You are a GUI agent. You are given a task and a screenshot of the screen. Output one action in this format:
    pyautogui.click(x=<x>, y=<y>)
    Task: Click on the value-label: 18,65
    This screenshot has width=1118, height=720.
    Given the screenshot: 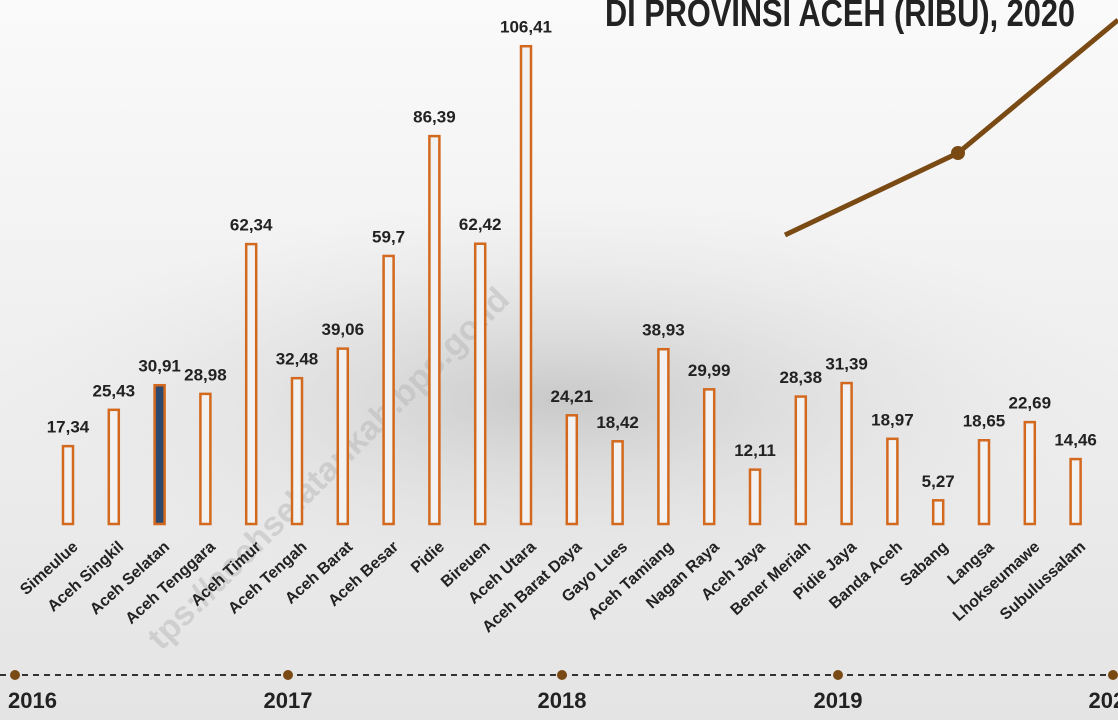 What is the action you would take?
    pyautogui.click(x=984, y=421)
    